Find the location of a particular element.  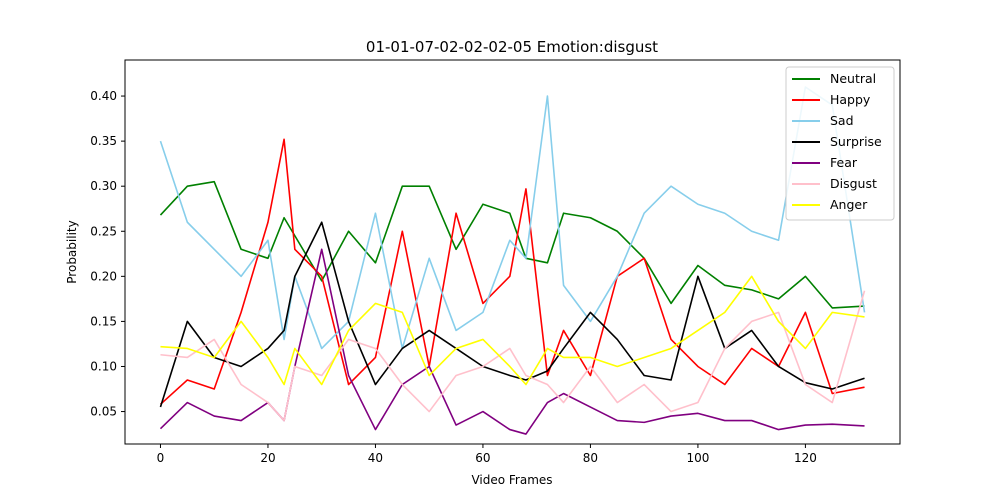

legend: Neutral Happy Sad Surprise Fear Disgust Anger is located at coordinates (840, 143).